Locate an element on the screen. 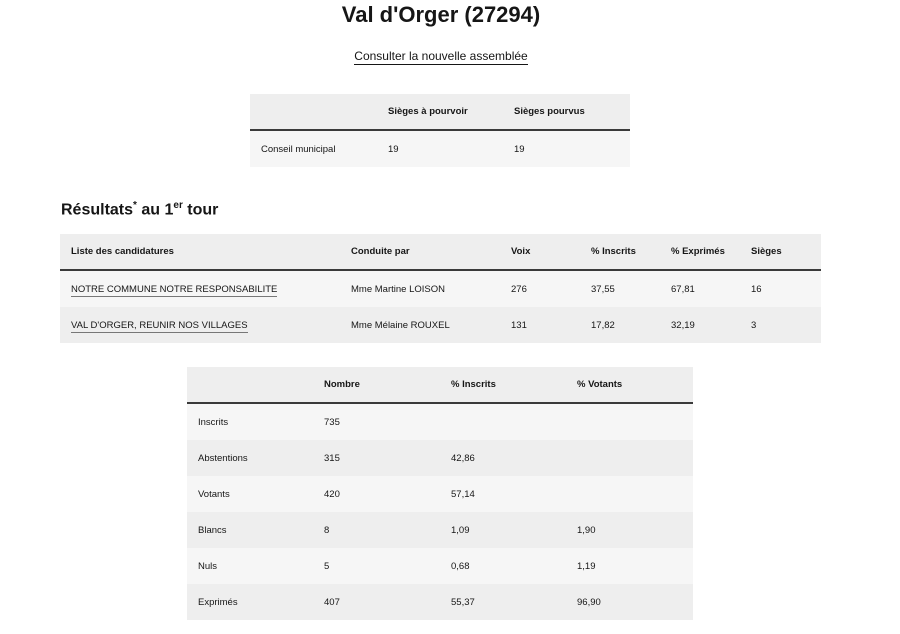 The height and width of the screenshot is (634, 900). seats-body: Conseil municipal is located at coordinates (313, 148).